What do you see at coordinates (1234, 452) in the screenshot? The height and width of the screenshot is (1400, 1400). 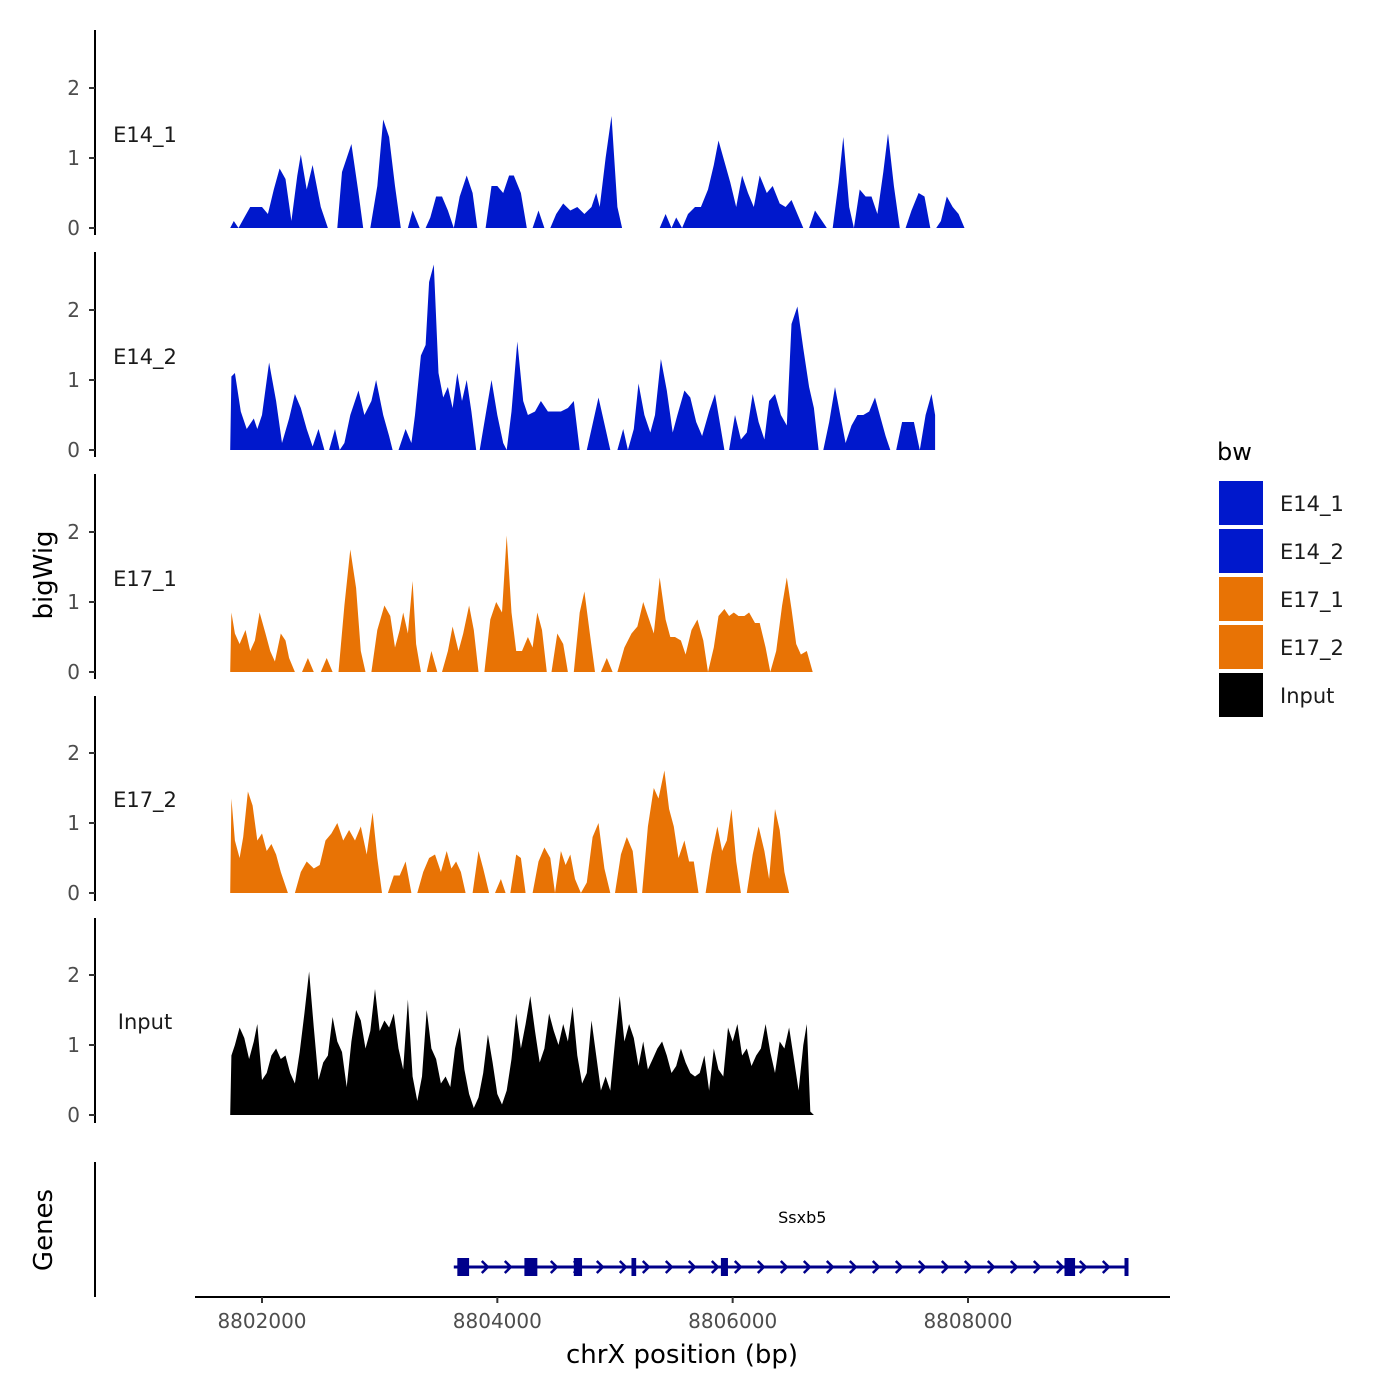 I see `legend-title: bw` at bounding box center [1234, 452].